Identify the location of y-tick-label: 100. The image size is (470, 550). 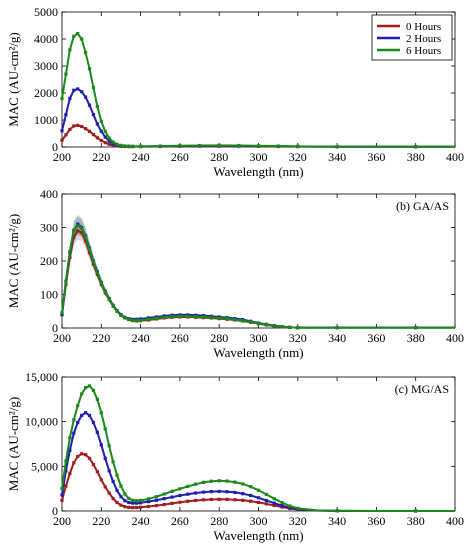
(49, 295).